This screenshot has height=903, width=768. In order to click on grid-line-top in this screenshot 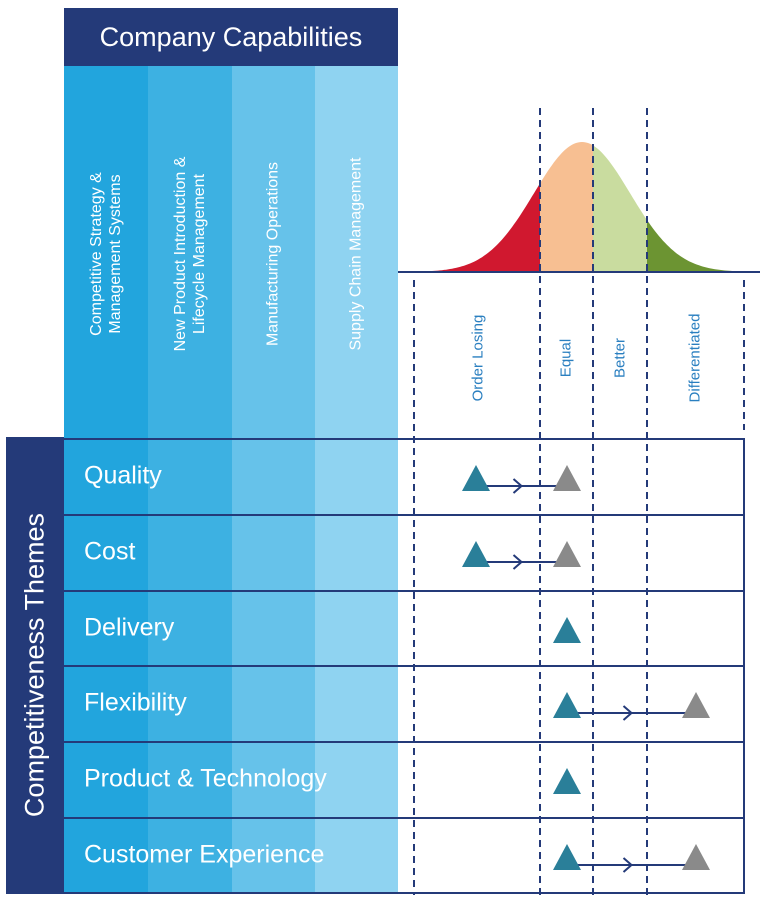, I will do `click(404, 439)`.